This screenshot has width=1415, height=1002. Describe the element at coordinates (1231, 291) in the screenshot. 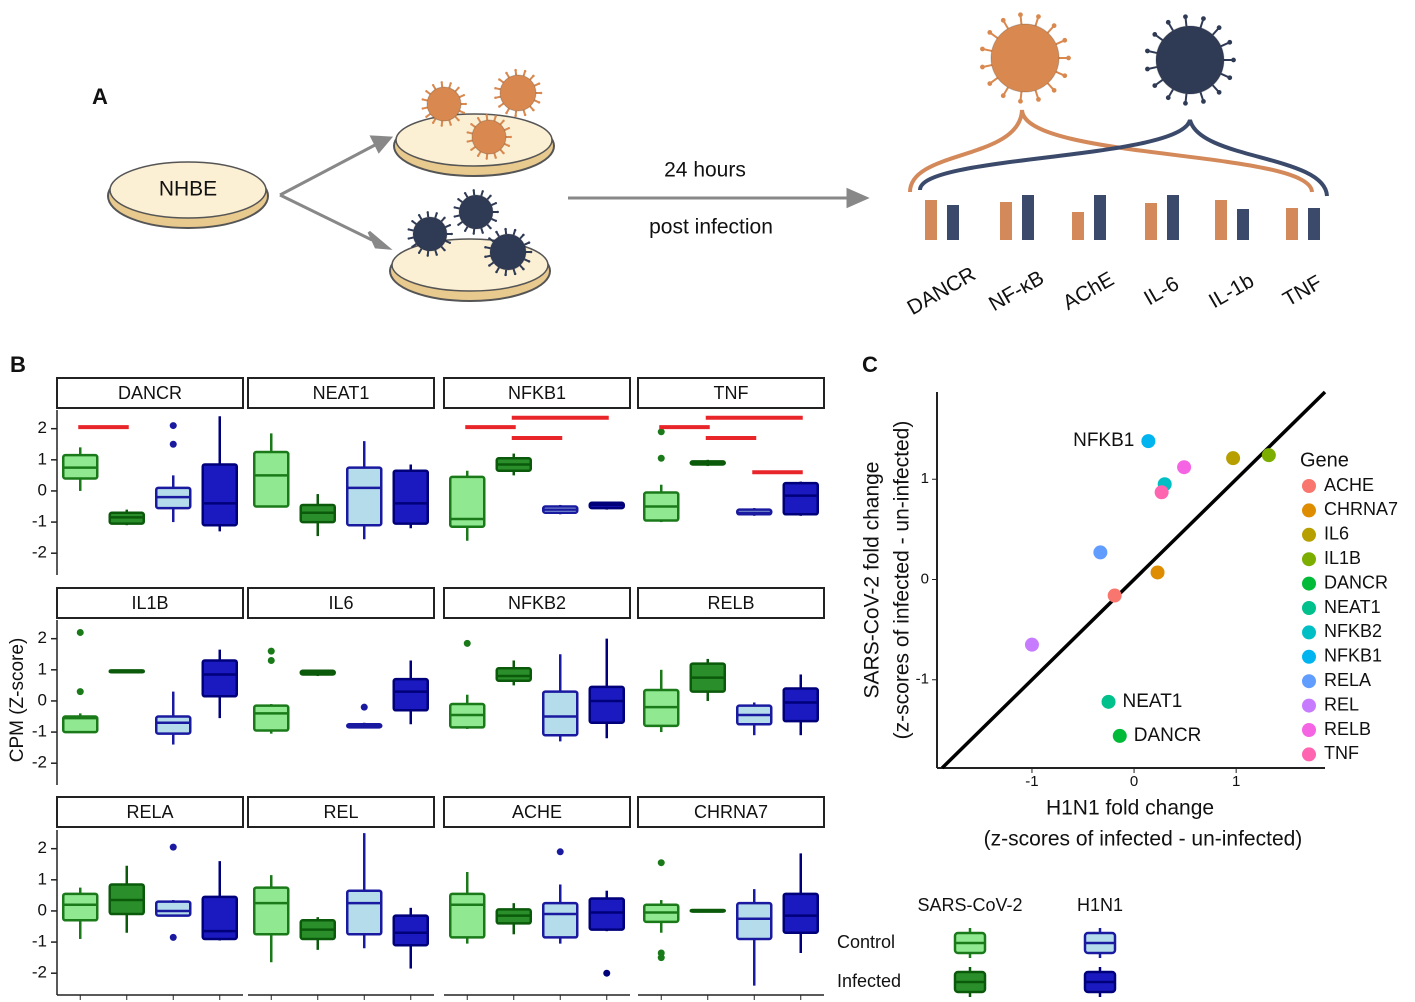

I see `category-label: IL-1b` at that location.